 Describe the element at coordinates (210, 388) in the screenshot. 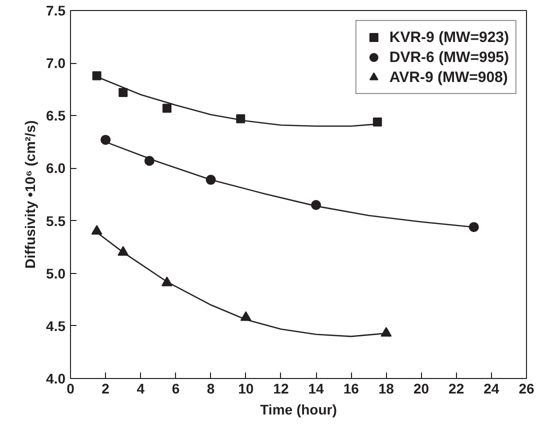

I see `x-tick-label: 8` at that location.